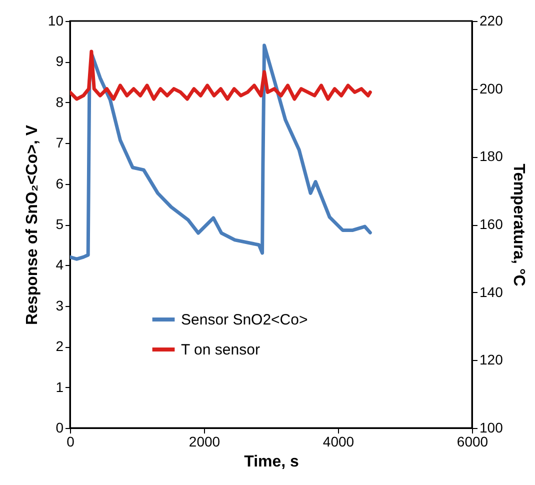 The height and width of the screenshot is (485, 535). I want to click on y2-tick-label: 200, so click(492, 88).